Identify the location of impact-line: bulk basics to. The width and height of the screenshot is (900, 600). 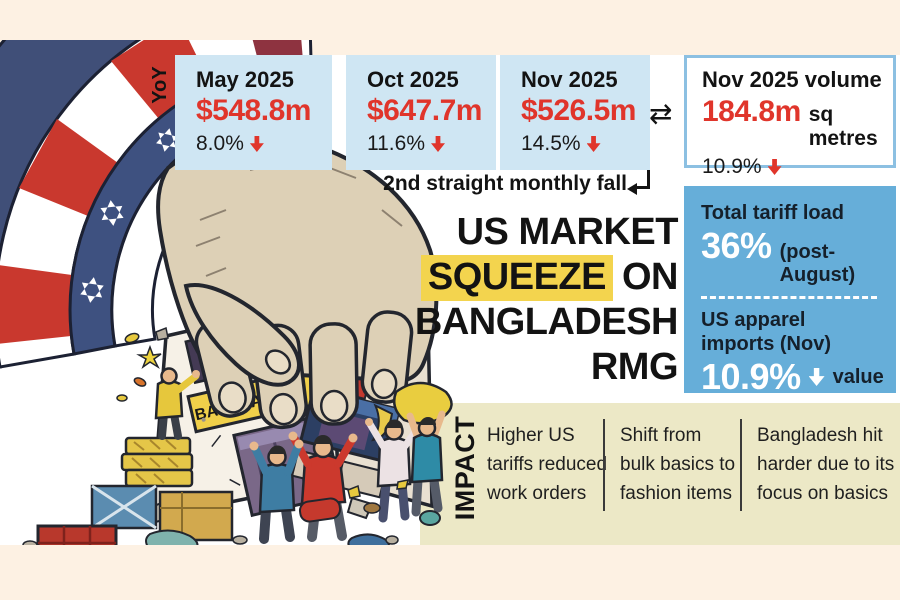
(678, 464).